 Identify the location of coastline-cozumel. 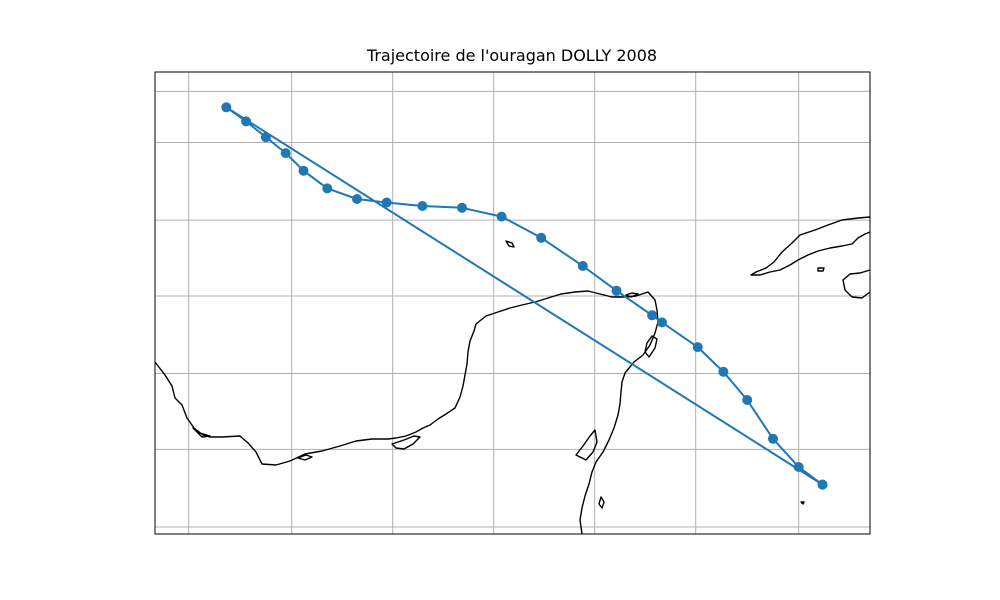
(651, 346).